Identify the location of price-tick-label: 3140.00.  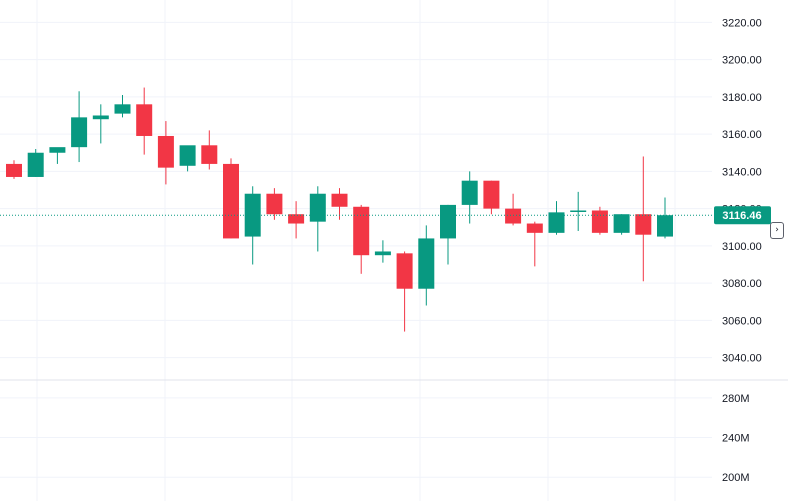
(742, 172).